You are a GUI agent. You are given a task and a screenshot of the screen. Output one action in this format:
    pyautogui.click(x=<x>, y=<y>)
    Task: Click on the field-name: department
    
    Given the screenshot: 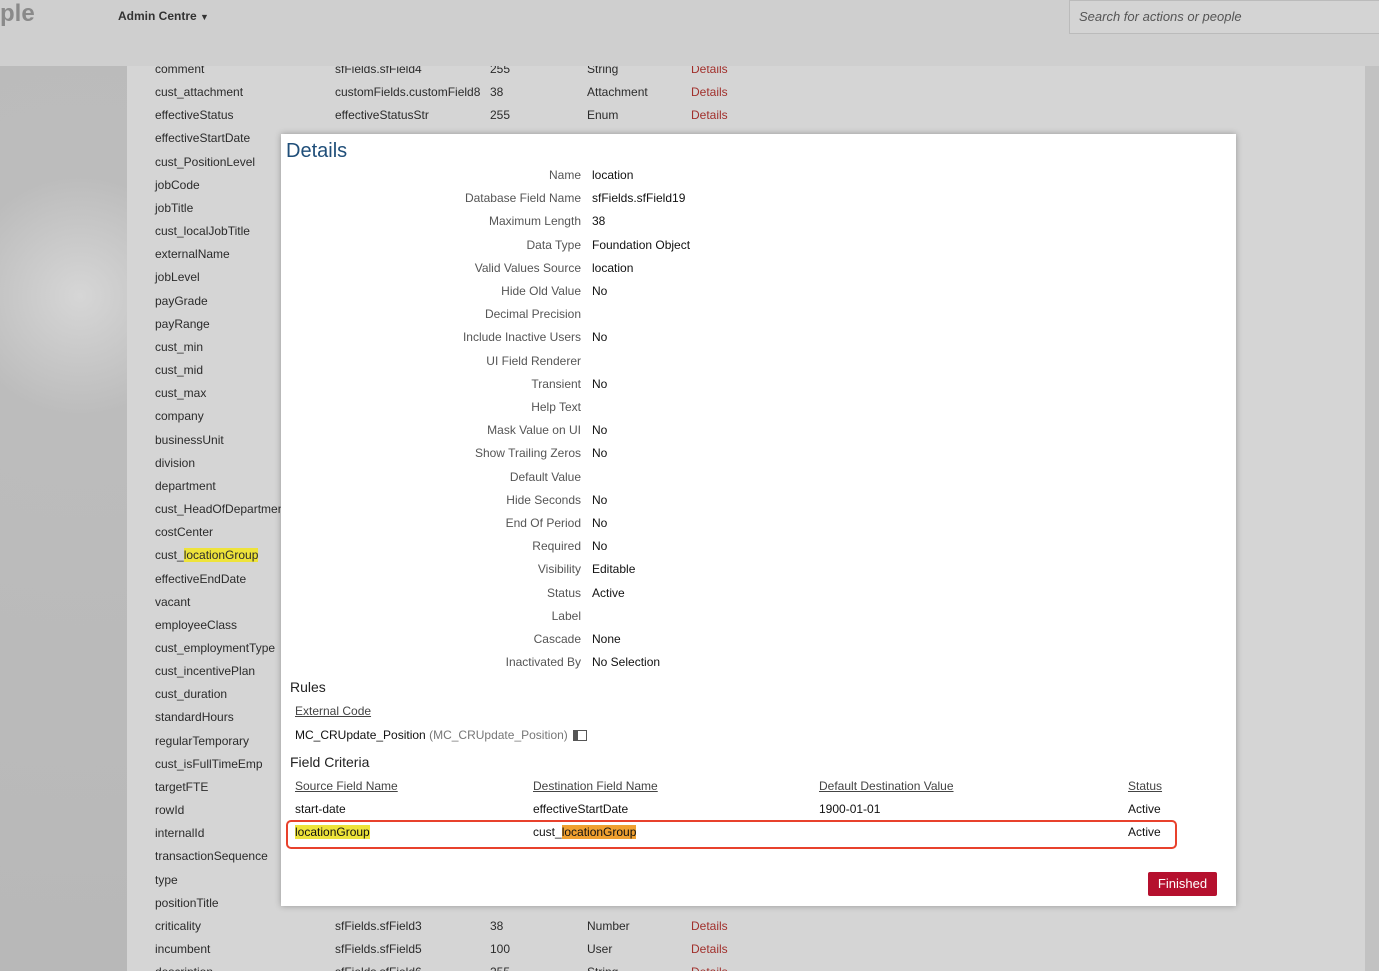 What is the action you would take?
    pyautogui.click(x=185, y=485)
    